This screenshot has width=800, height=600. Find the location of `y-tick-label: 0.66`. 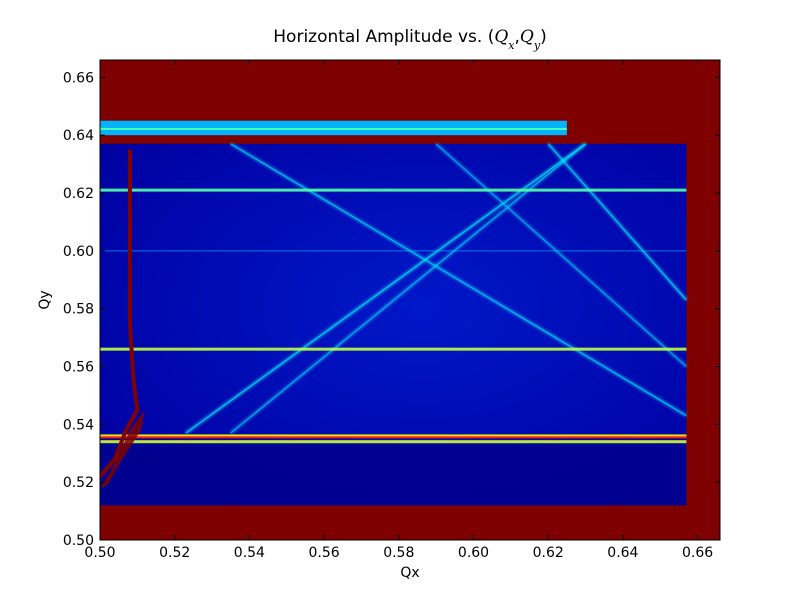

y-tick-label: 0.66 is located at coordinates (78, 78).